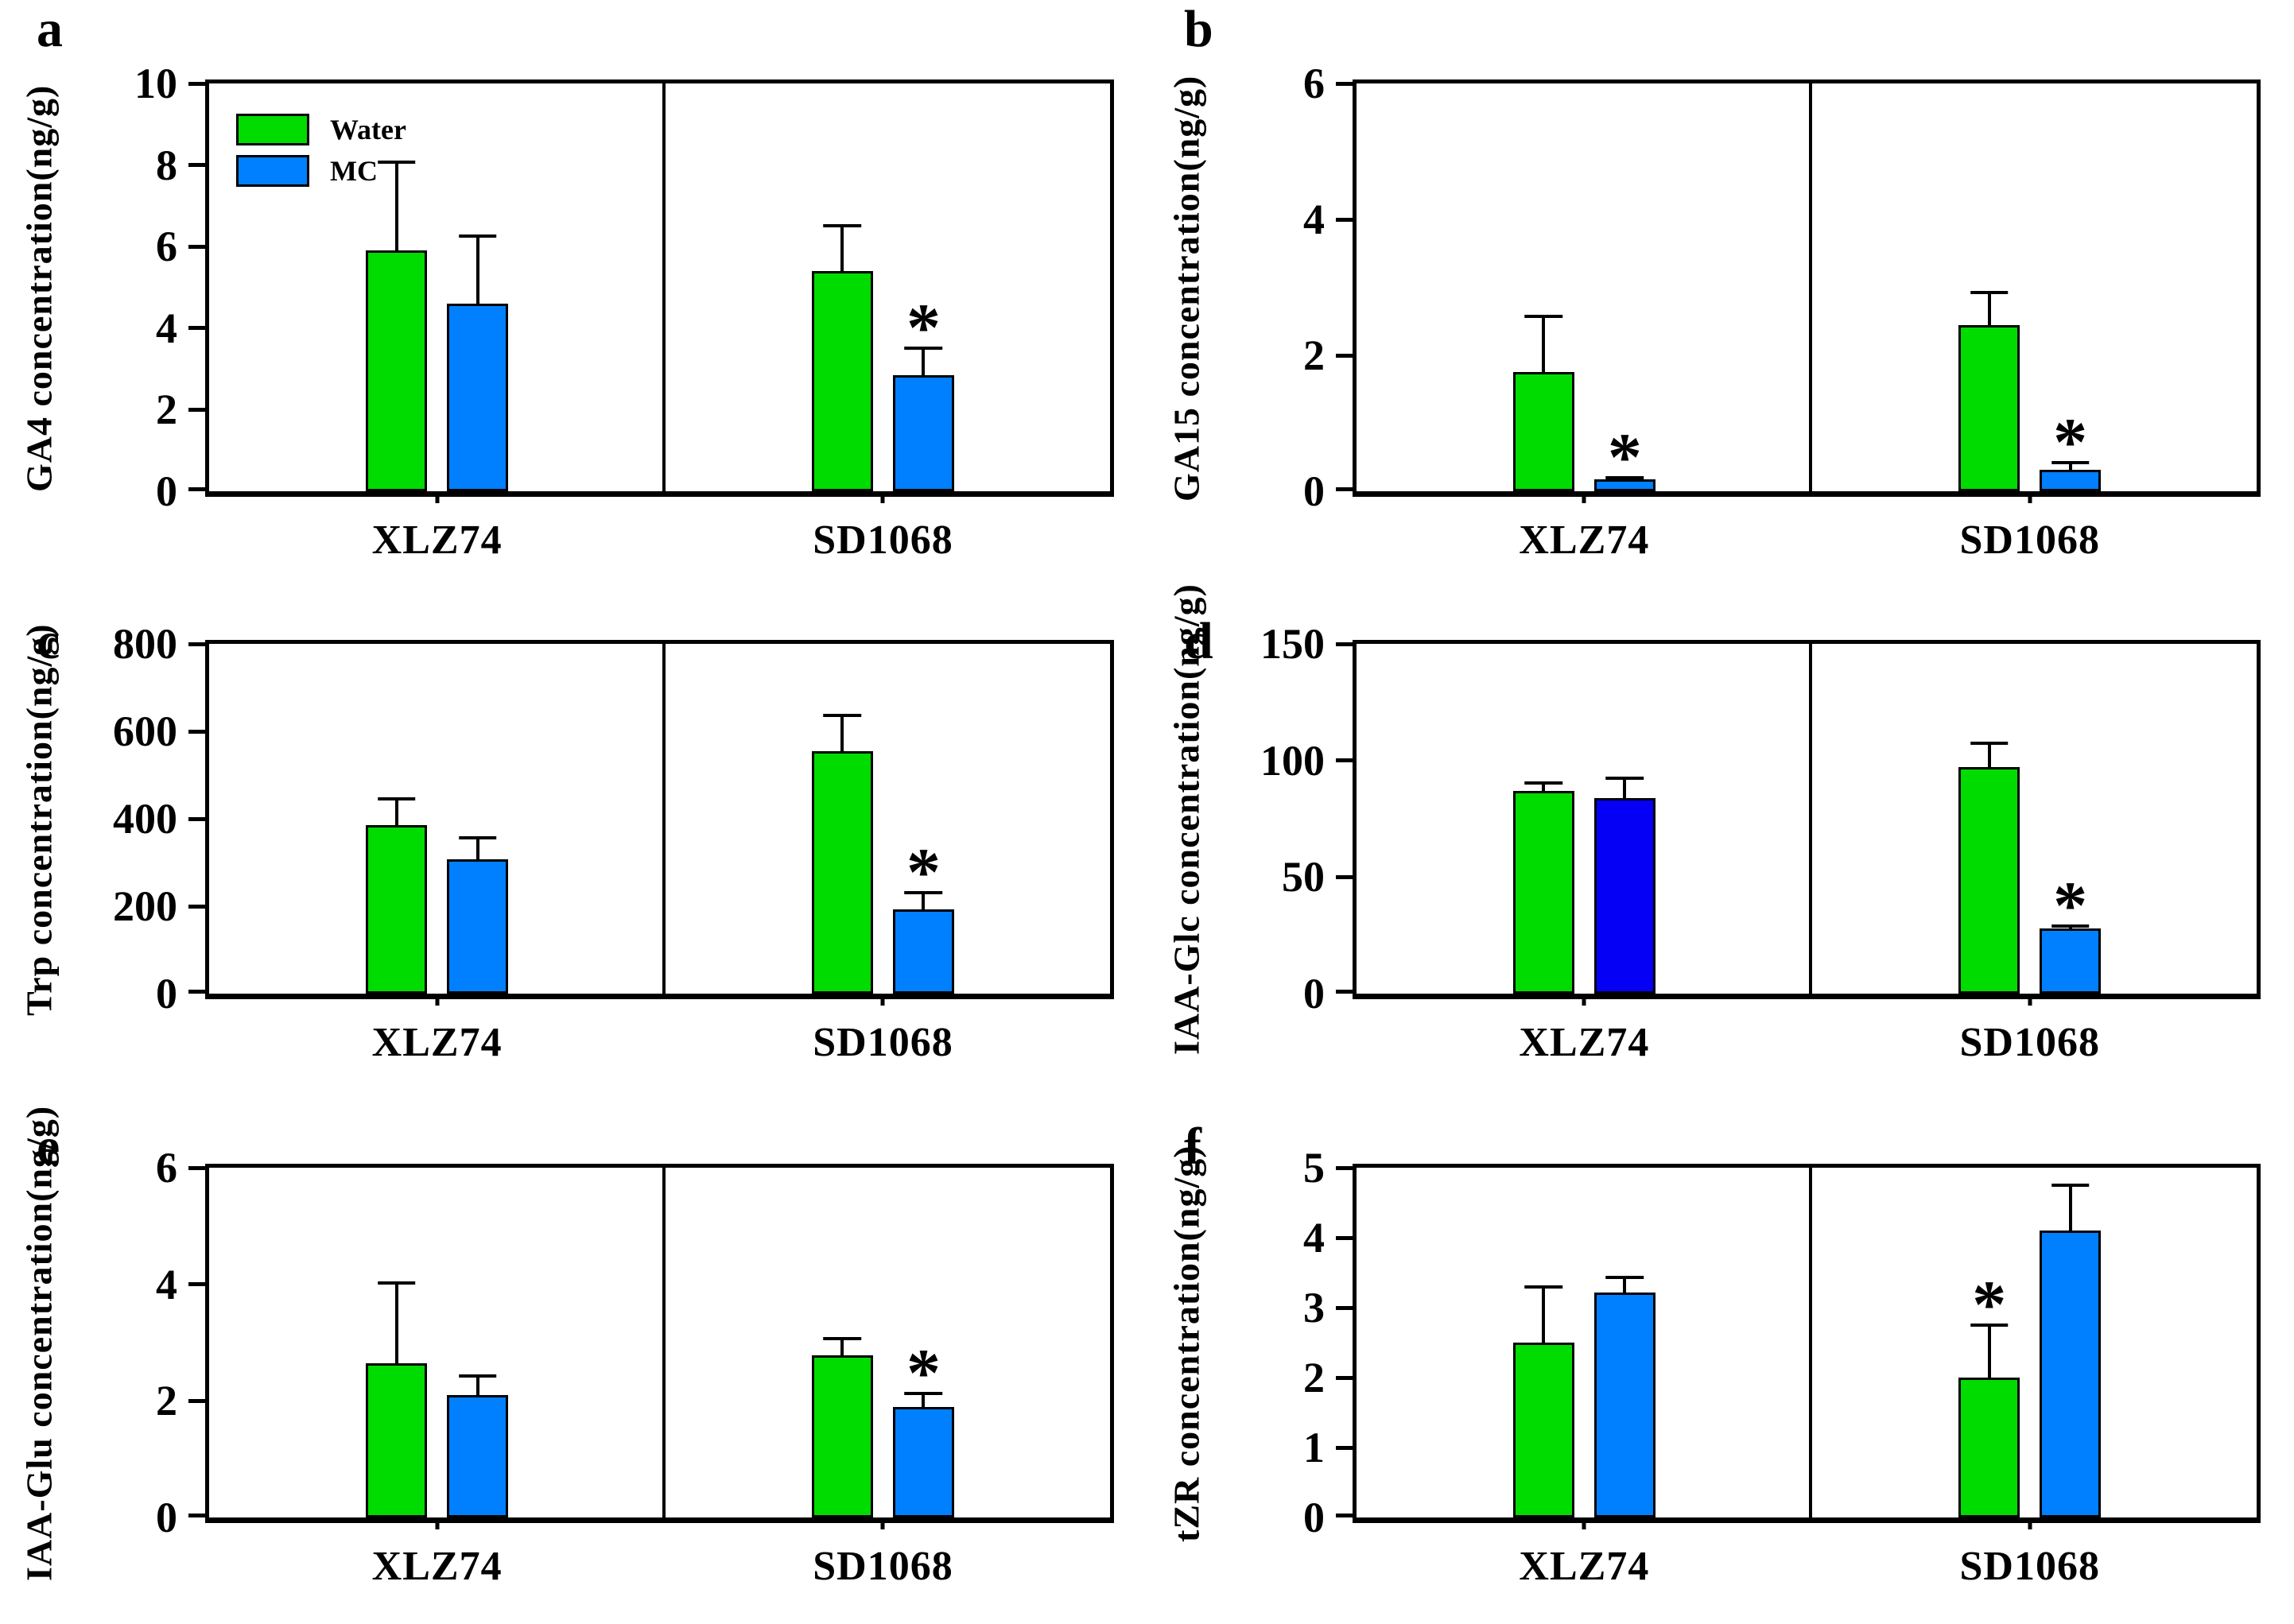  Describe the element at coordinates (145, 644) in the screenshot. I see `y-tick-label: 800` at that location.